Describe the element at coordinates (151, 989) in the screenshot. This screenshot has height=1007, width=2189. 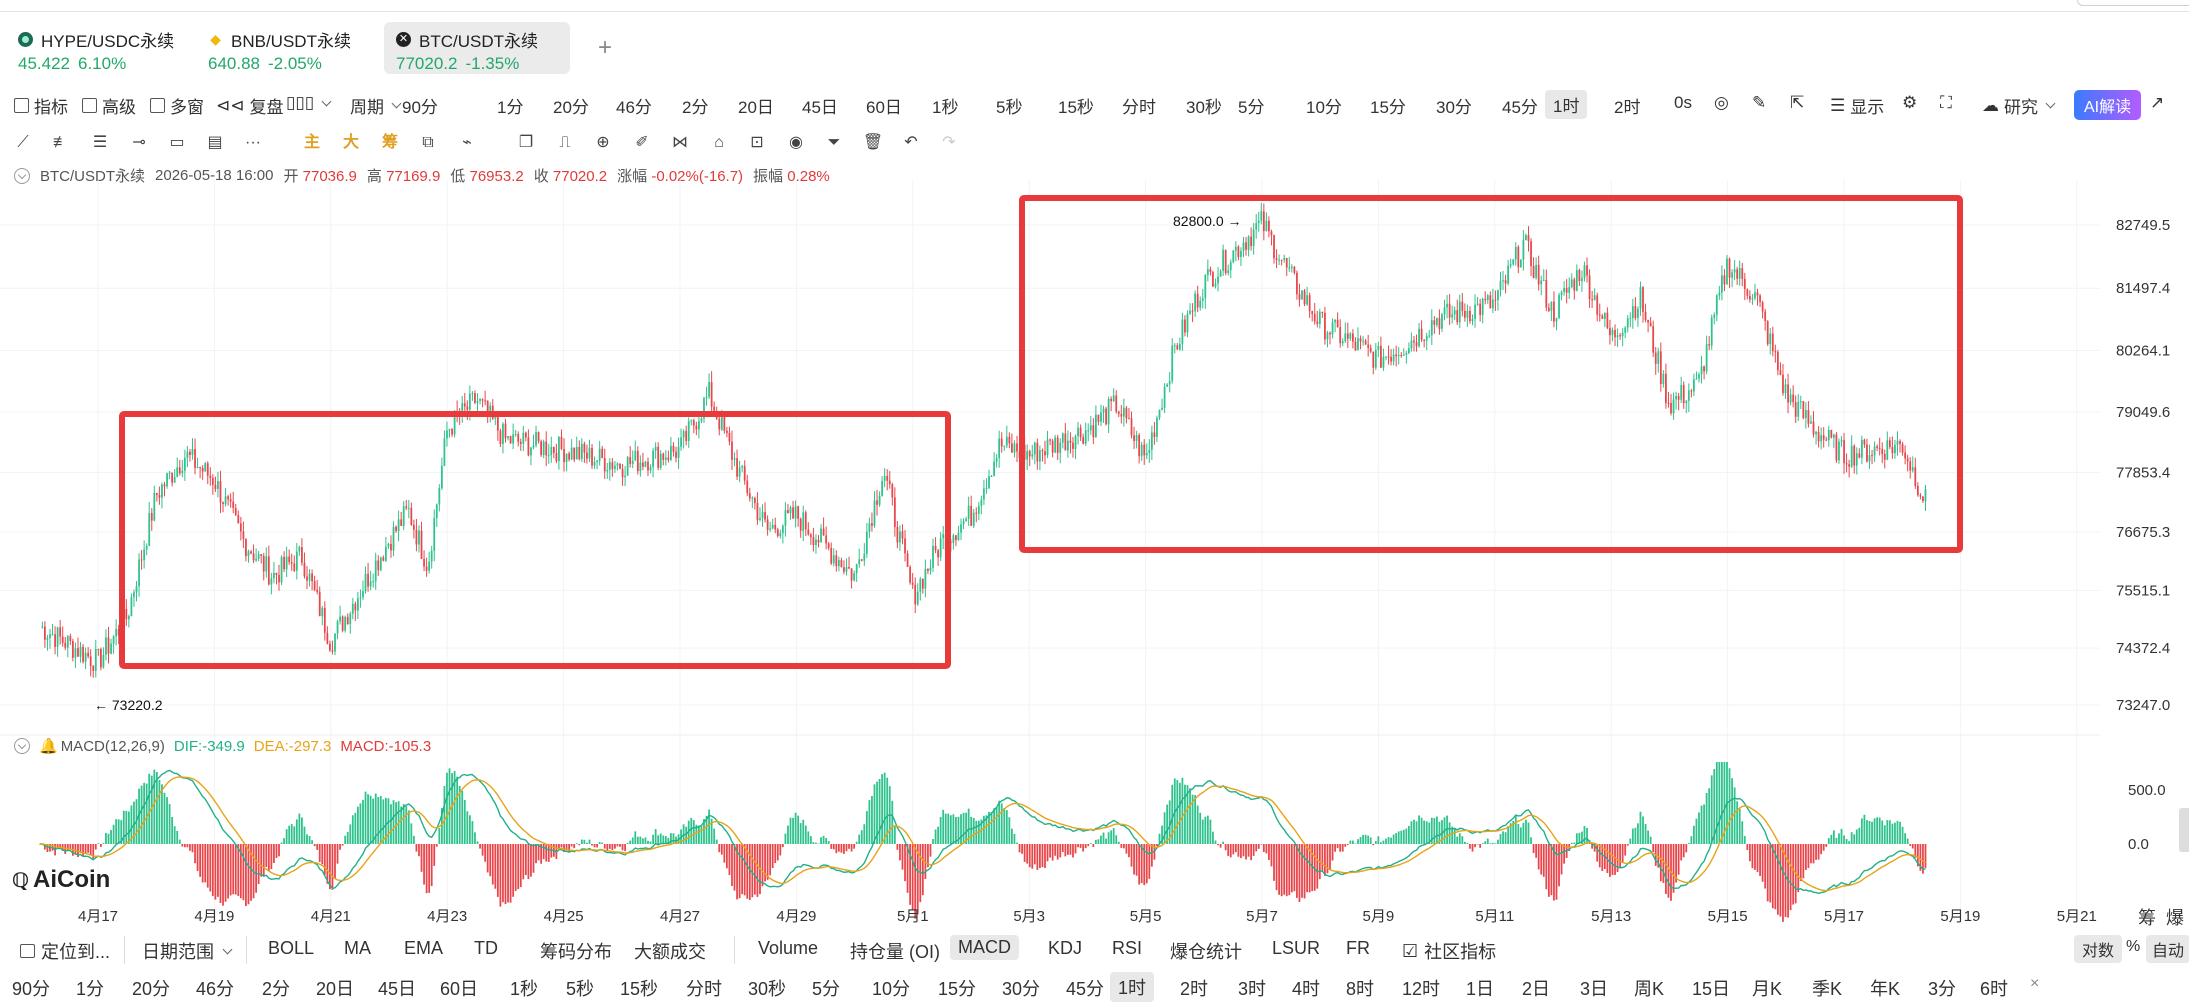
I see `bottom-period-2: 20分` at that location.